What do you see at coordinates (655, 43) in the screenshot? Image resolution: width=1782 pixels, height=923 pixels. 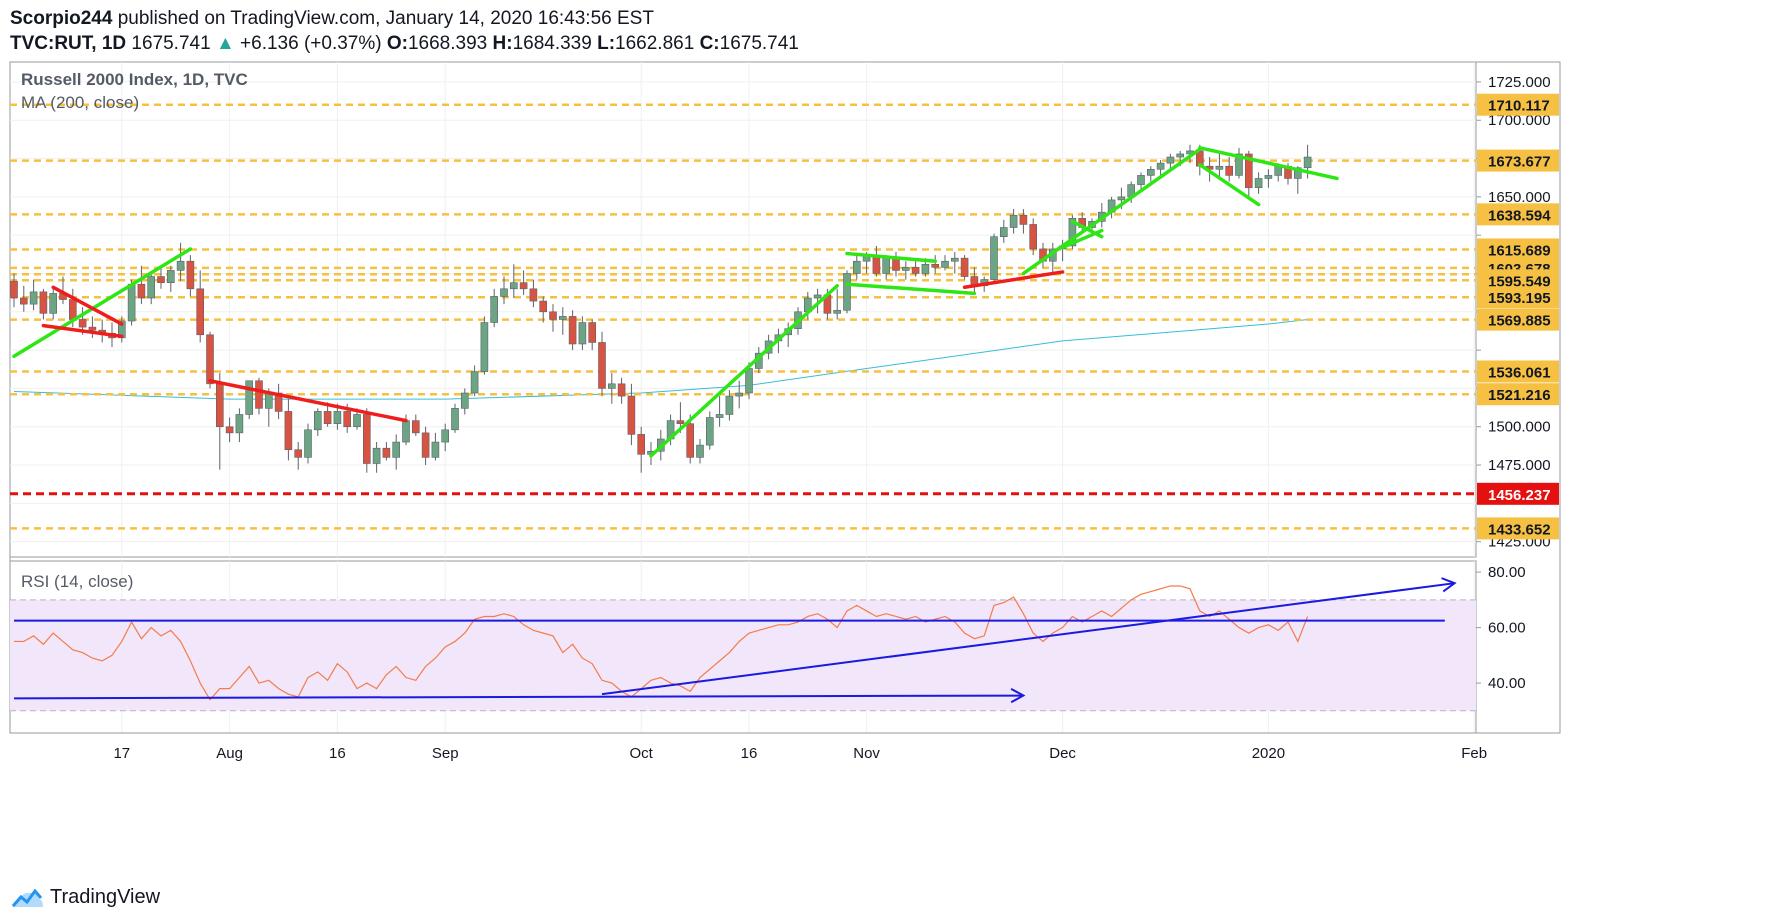 I see `low-value: 1662.861` at bounding box center [655, 43].